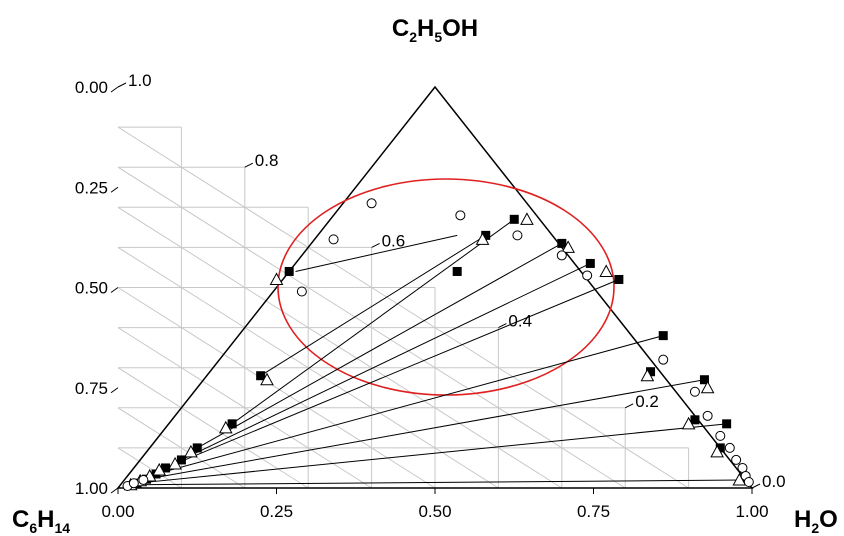  What do you see at coordinates (91, 87) in the screenshot?
I see `left-tick-label: 0.00` at bounding box center [91, 87].